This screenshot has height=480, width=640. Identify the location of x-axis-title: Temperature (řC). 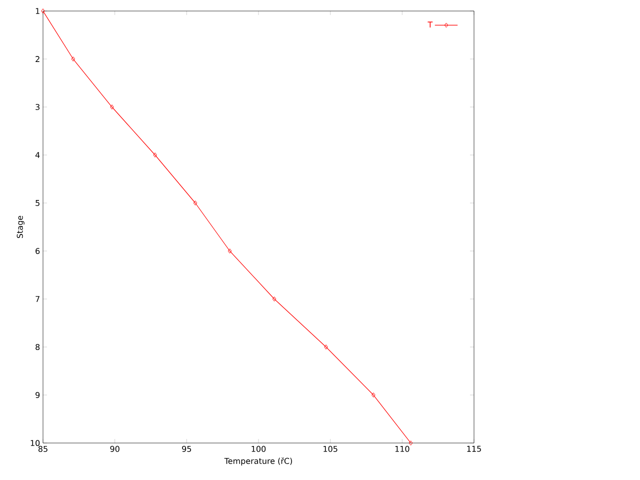
(258, 461).